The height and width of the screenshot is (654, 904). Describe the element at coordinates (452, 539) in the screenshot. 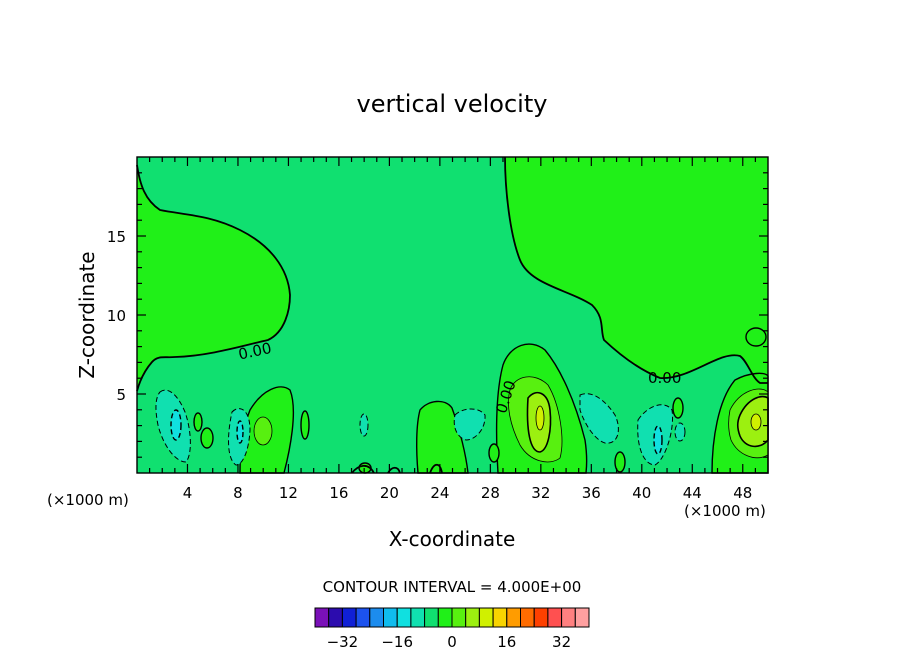

I see `x-axis-title: X-coordinate` at that location.